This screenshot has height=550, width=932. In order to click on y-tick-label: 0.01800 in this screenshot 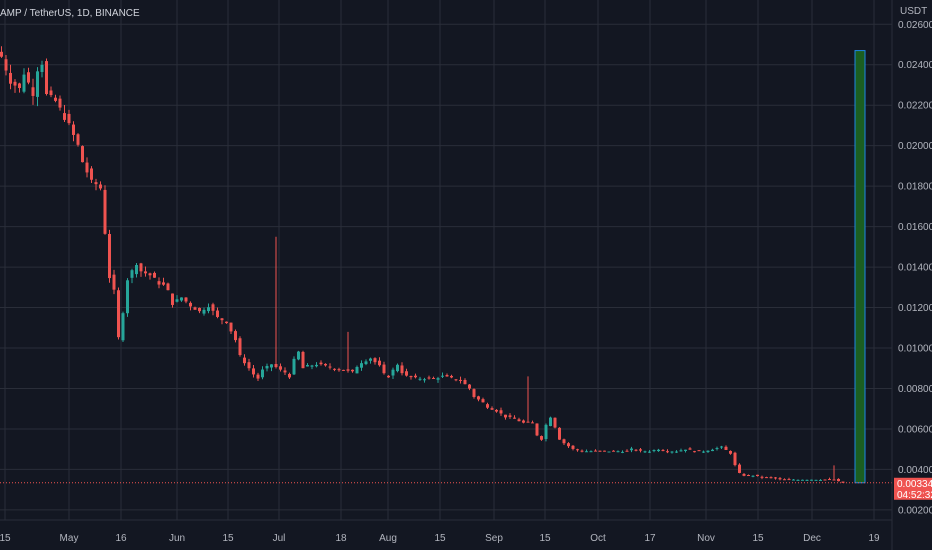, I will do `click(915, 187)`.